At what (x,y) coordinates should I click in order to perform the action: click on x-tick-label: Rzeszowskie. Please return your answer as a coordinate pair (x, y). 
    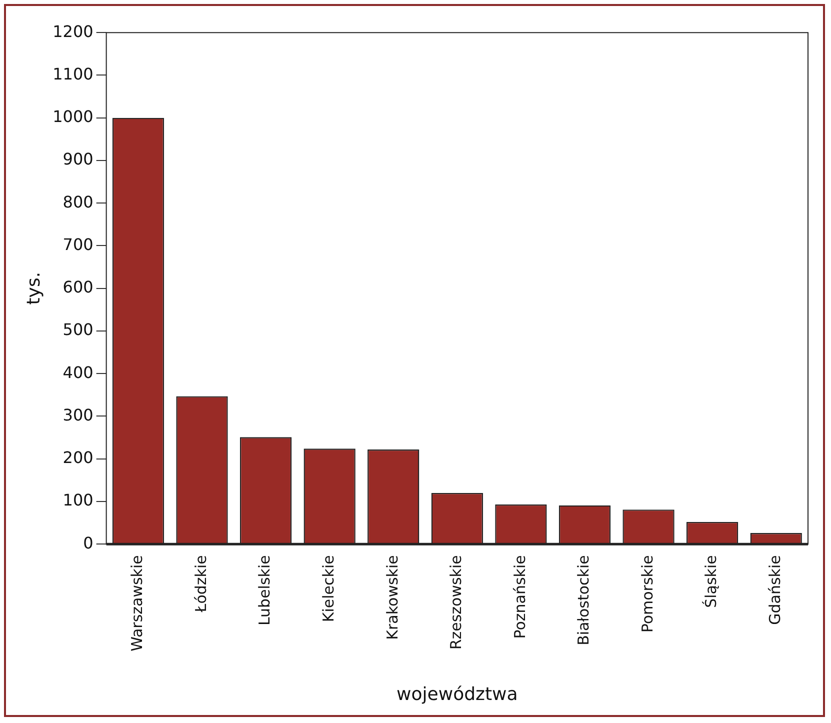
    Looking at the image, I should click on (456, 602).